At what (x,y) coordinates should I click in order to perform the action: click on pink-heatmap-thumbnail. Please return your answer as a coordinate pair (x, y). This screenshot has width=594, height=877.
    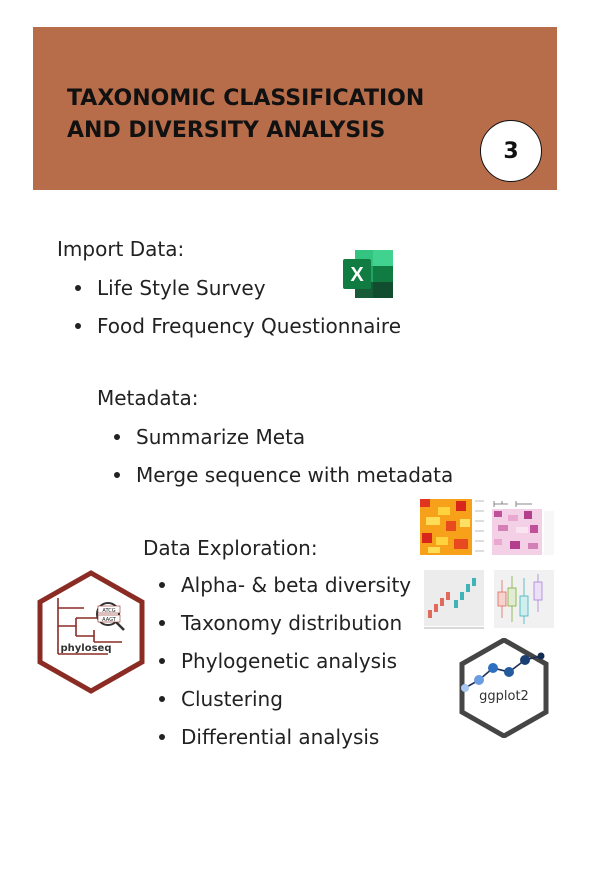
    Looking at the image, I should click on (522, 528).